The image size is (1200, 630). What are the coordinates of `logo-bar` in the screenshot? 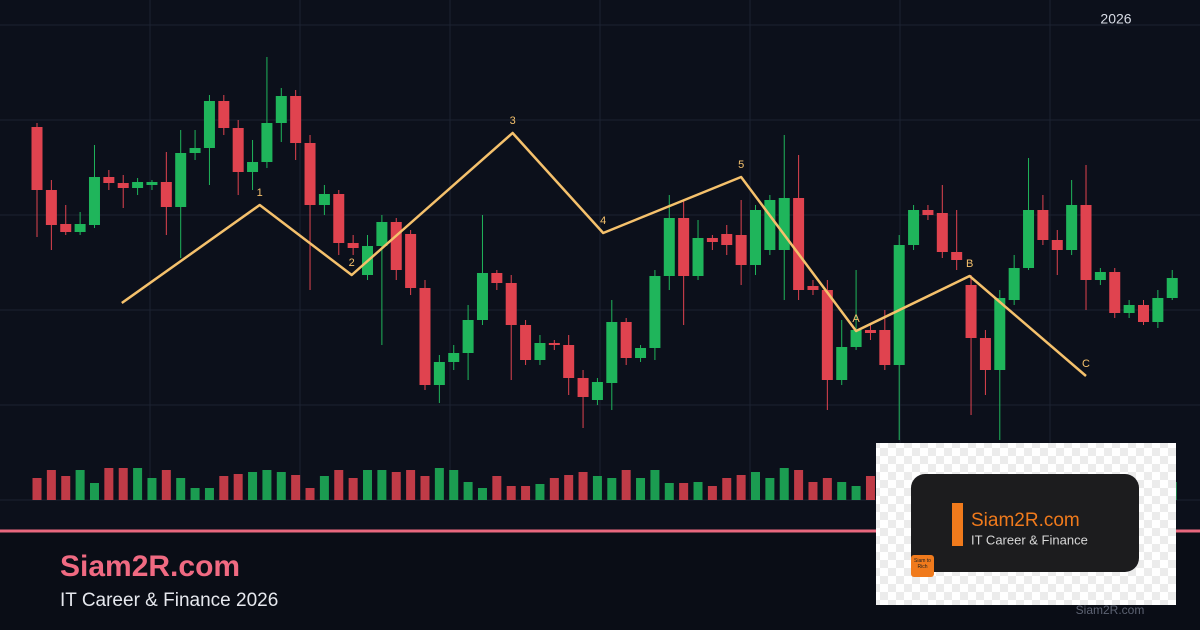 It's located at (957, 524).